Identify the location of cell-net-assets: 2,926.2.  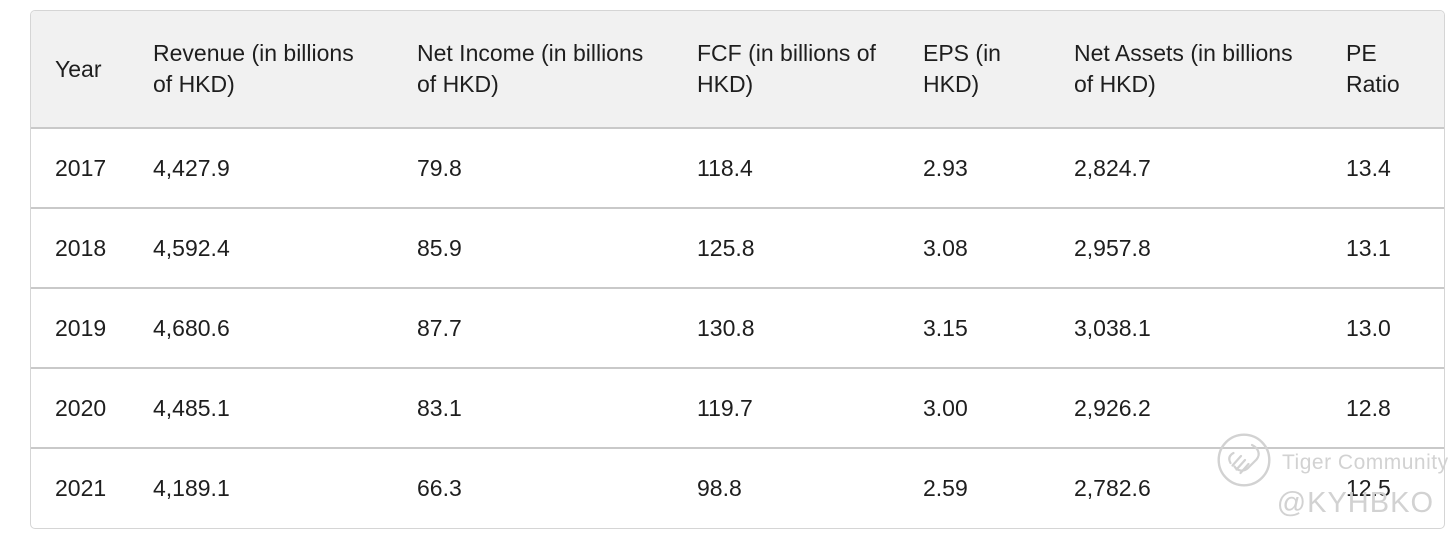
(1186, 407).